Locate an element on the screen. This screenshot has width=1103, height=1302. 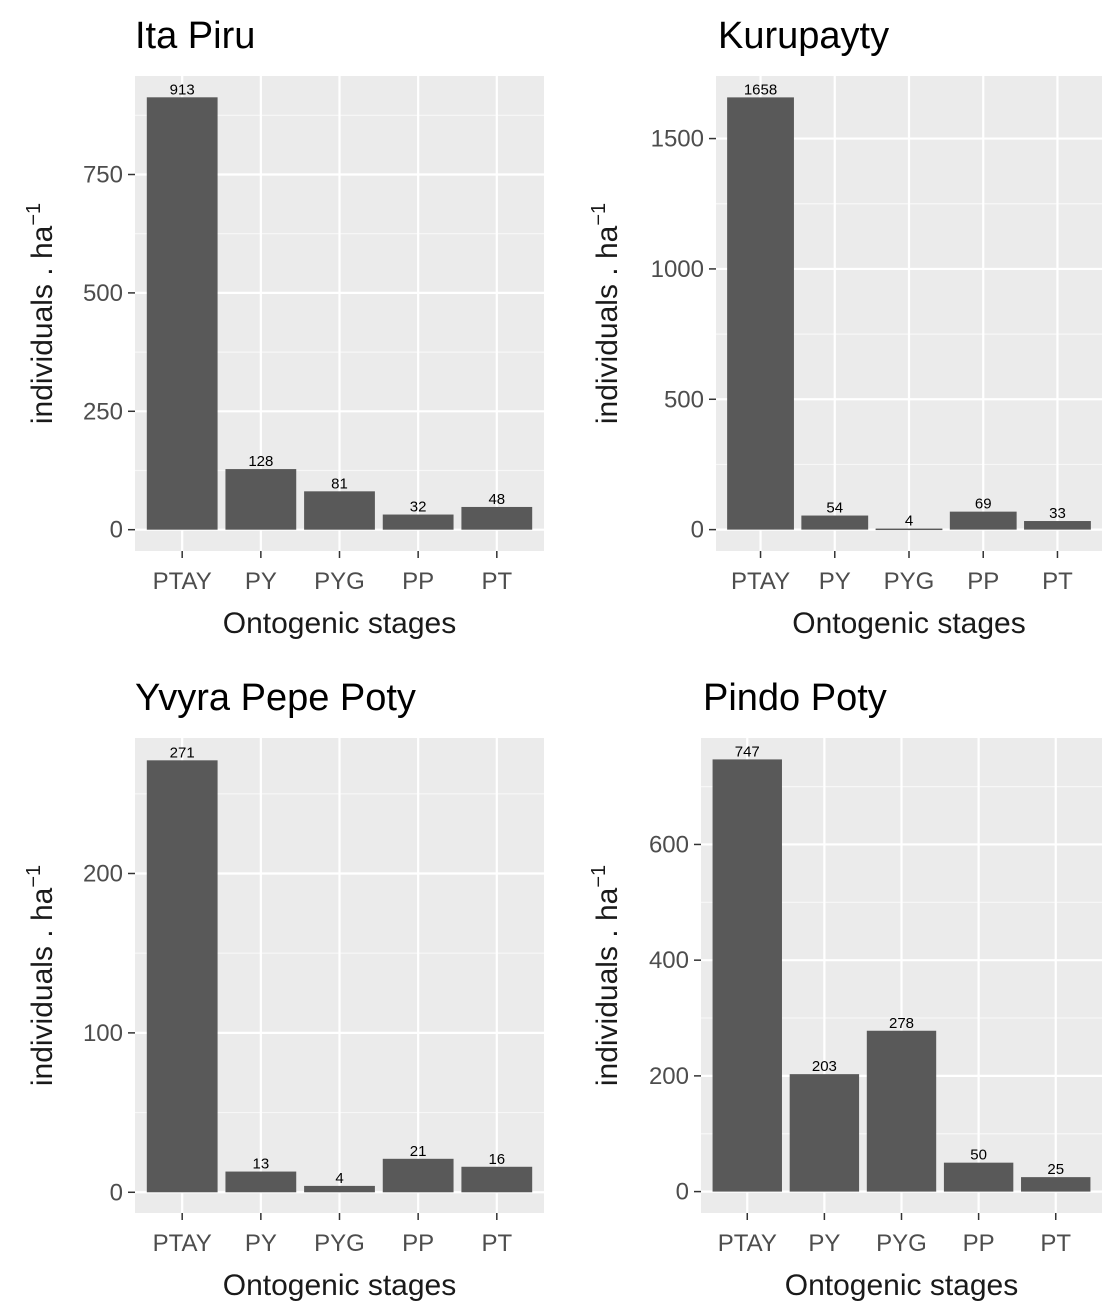
data-label: 21 is located at coordinates (418, 1151).